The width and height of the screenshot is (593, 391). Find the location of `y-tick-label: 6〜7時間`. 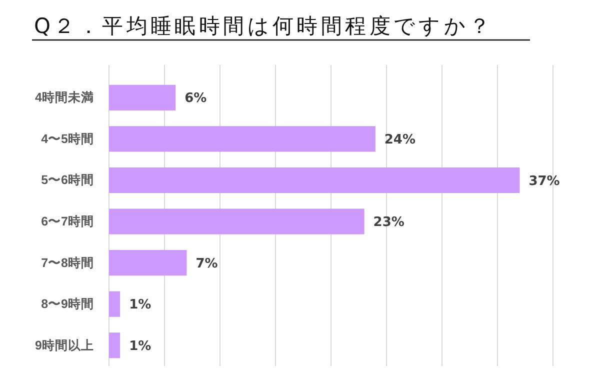

y-tick-label: 6〜7時間 is located at coordinates (67, 221).